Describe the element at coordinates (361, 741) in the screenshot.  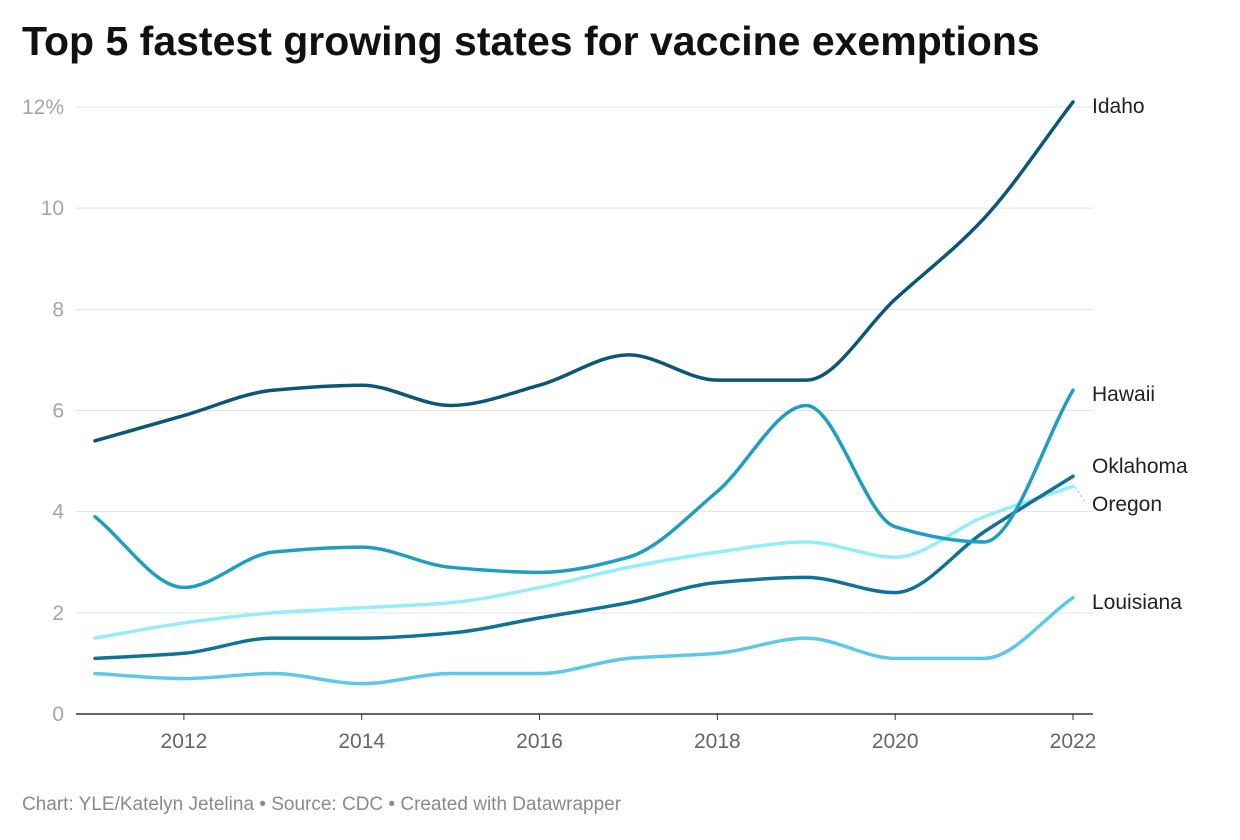
I see `x-tick-label: 2014` at that location.